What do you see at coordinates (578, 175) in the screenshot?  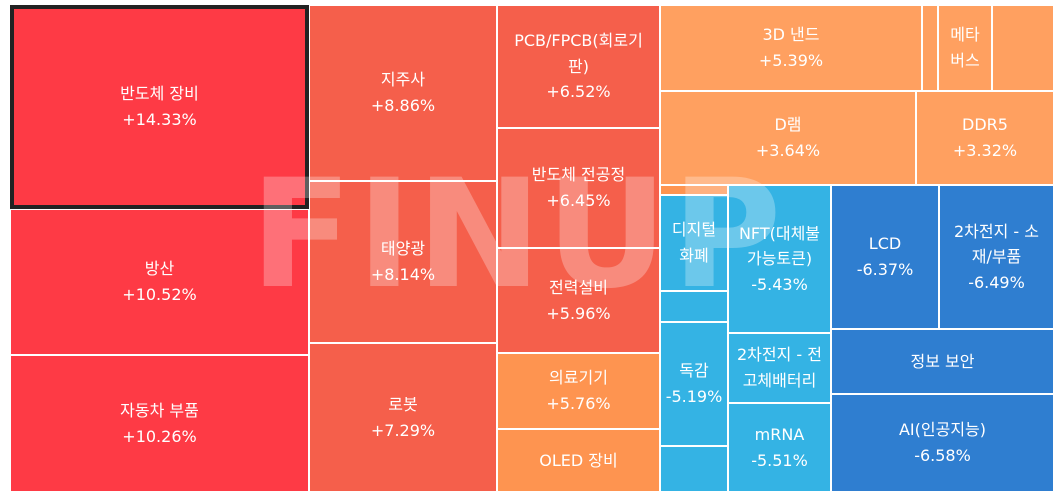 I see `sector-name: 반도체 전공정` at bounding box center [578, 175].